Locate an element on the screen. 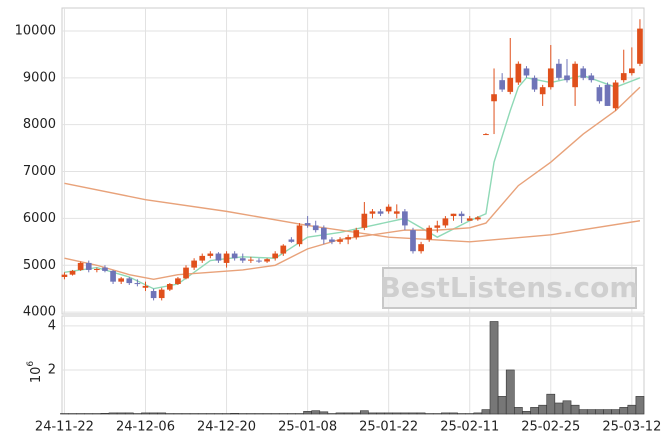 The height and width of the screenshot is (448, 663). y-tick-label: 8000 is located at coordinates (39, 124).